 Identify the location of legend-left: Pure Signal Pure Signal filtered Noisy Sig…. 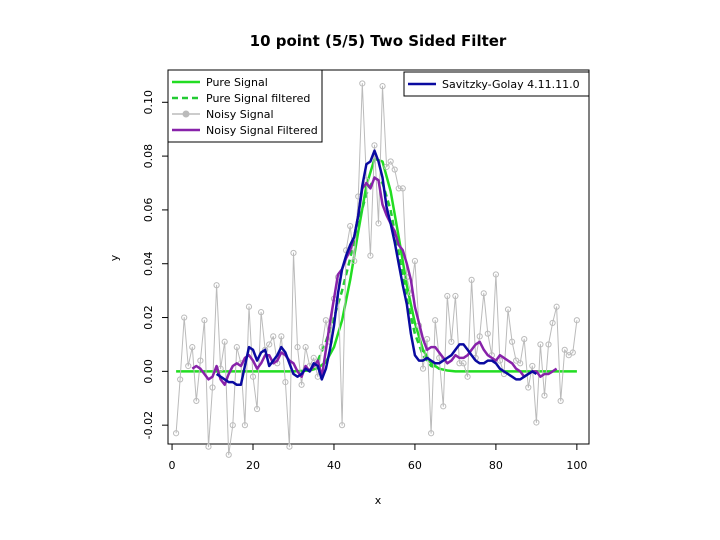
(245, 106).